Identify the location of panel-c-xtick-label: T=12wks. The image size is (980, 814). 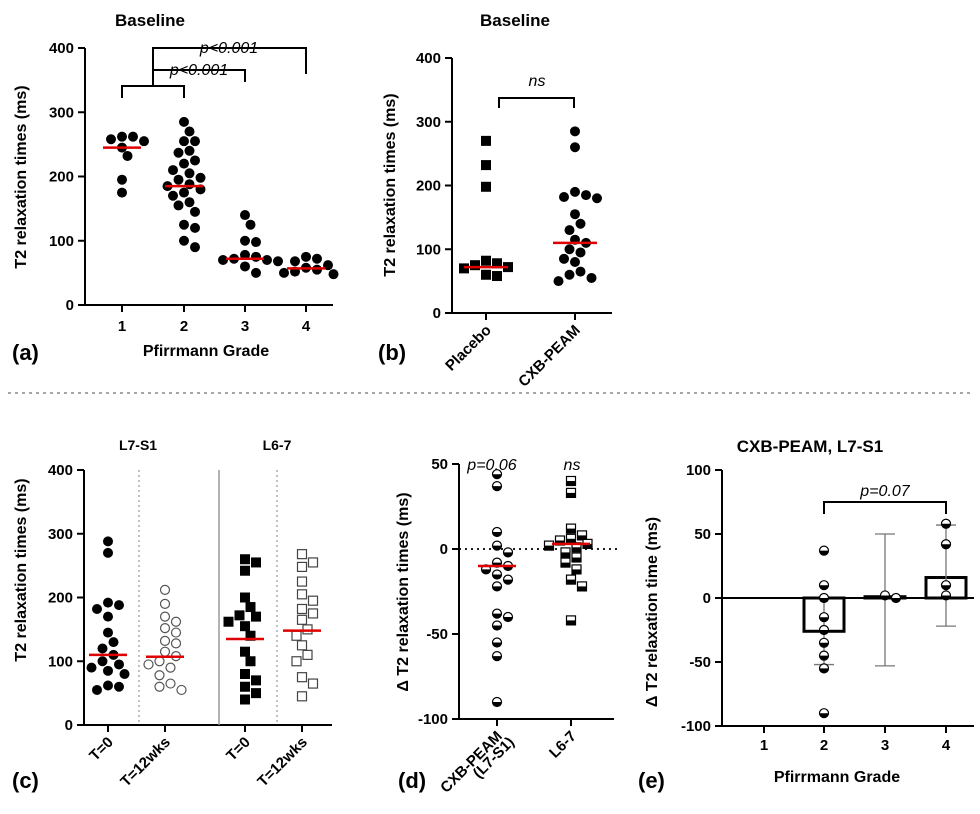
(282, 762).